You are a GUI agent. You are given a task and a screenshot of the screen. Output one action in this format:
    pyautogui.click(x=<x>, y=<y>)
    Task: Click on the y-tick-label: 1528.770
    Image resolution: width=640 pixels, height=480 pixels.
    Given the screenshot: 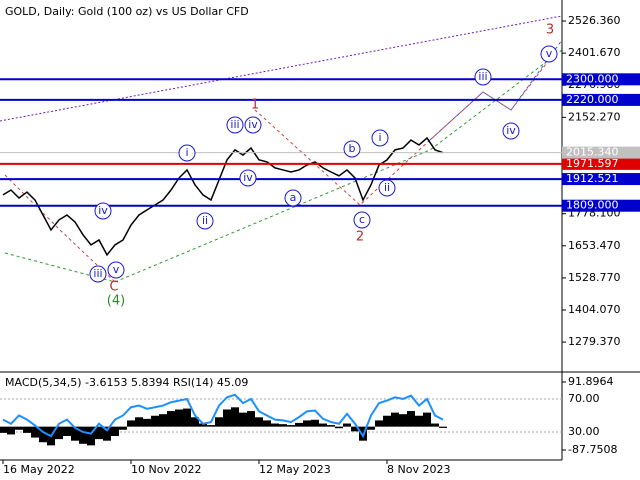 What is the action you would take?
    pyautogui.click(x=594, y=277)
    